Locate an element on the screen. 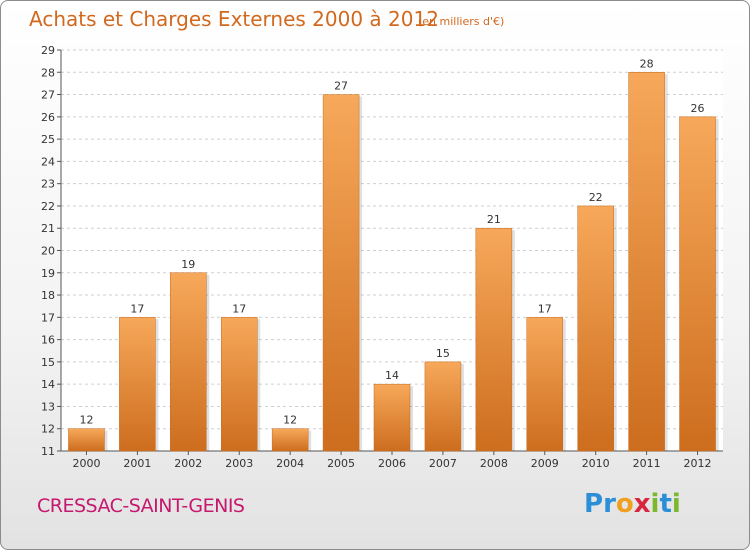 The height and width of the screenshot is (550, 750). data-label-2007: 15 is located at coordinates (443, 353).